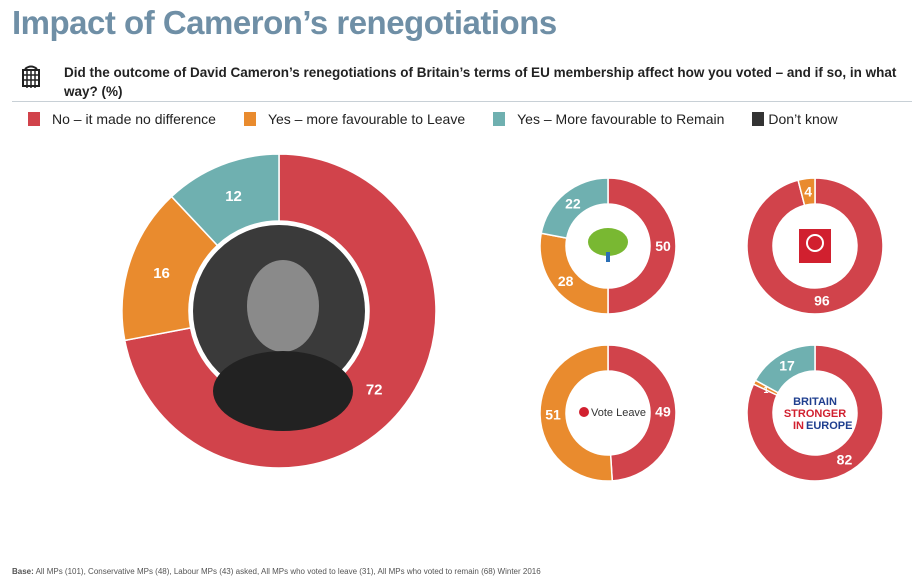 Image resolution: width=914 pixels, height=582 pixels. I want to click on stronger-in-logo-text: STRONGER, so click(815, 414).